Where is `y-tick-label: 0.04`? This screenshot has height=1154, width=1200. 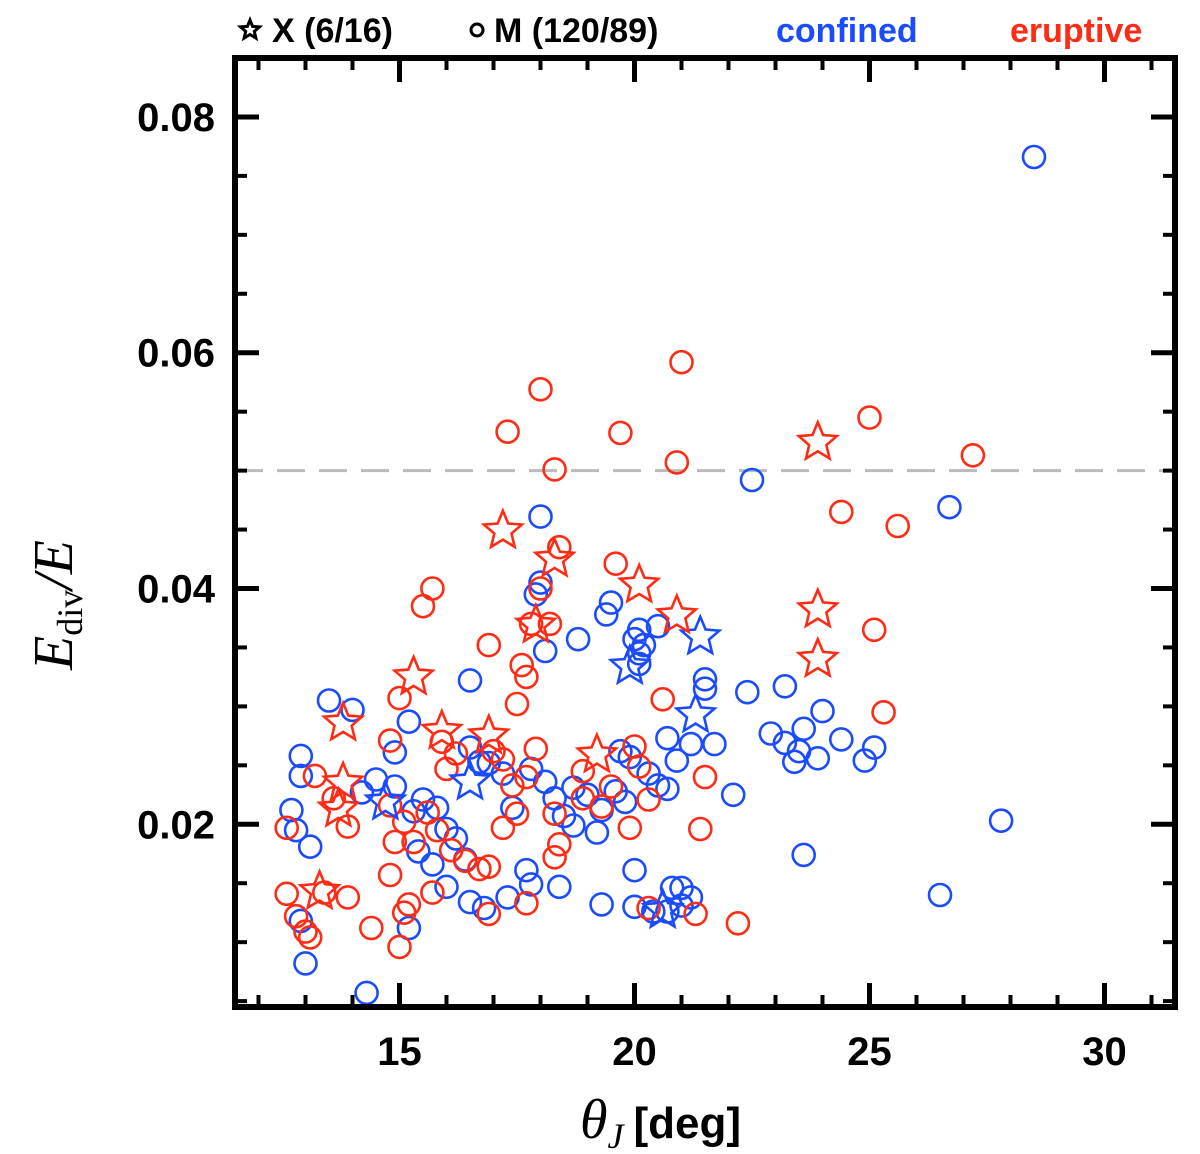
y-tick-label: 0.04 is located at coordinates (176, 589).